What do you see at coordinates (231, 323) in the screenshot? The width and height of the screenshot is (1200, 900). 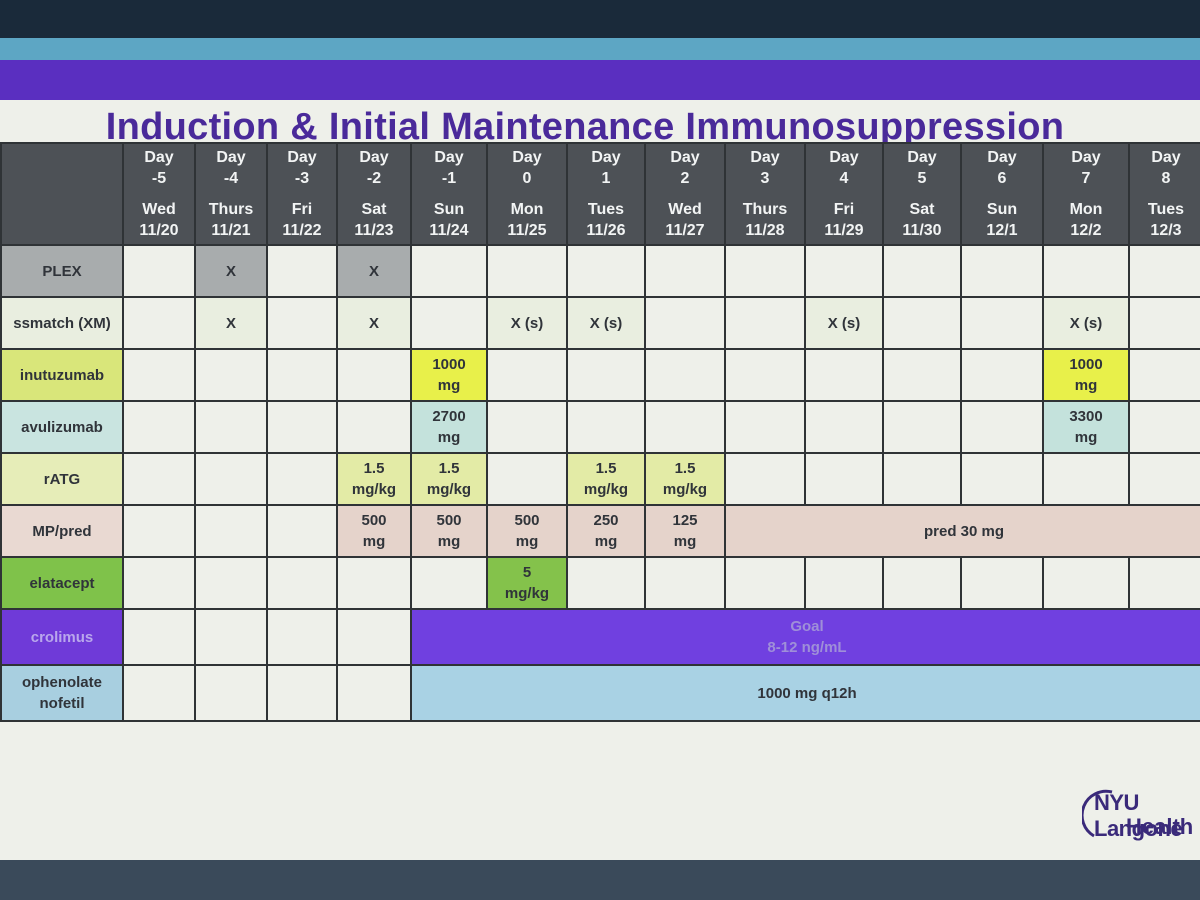 I see `cell-xm-mark: X` at bounding box center [231, 323].